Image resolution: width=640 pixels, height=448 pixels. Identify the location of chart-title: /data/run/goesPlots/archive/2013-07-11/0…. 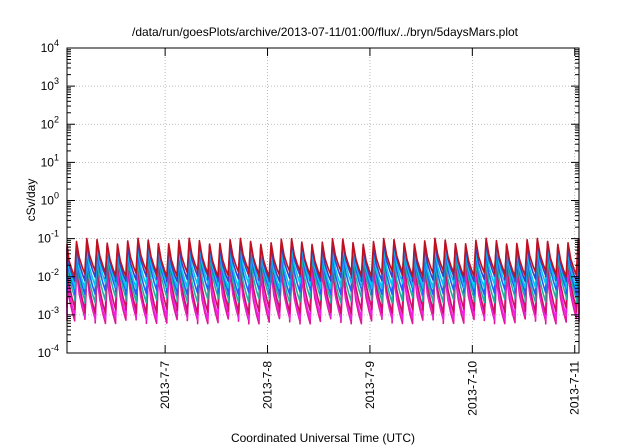
(325, 32).